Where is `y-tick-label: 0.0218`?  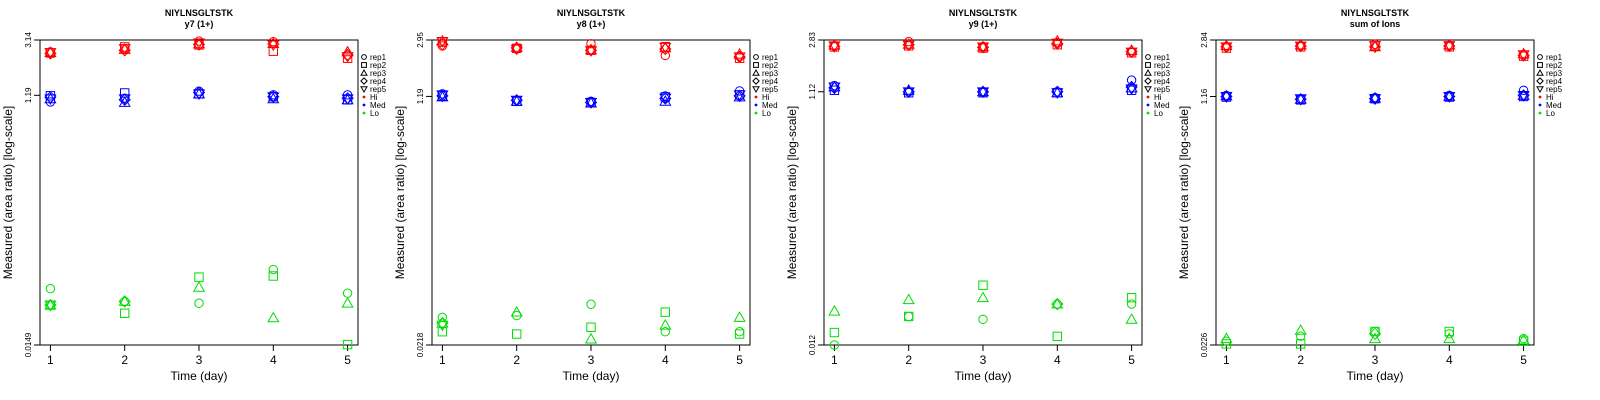
y-tick-label: 0.0218 is located at coordinates (420, 344).